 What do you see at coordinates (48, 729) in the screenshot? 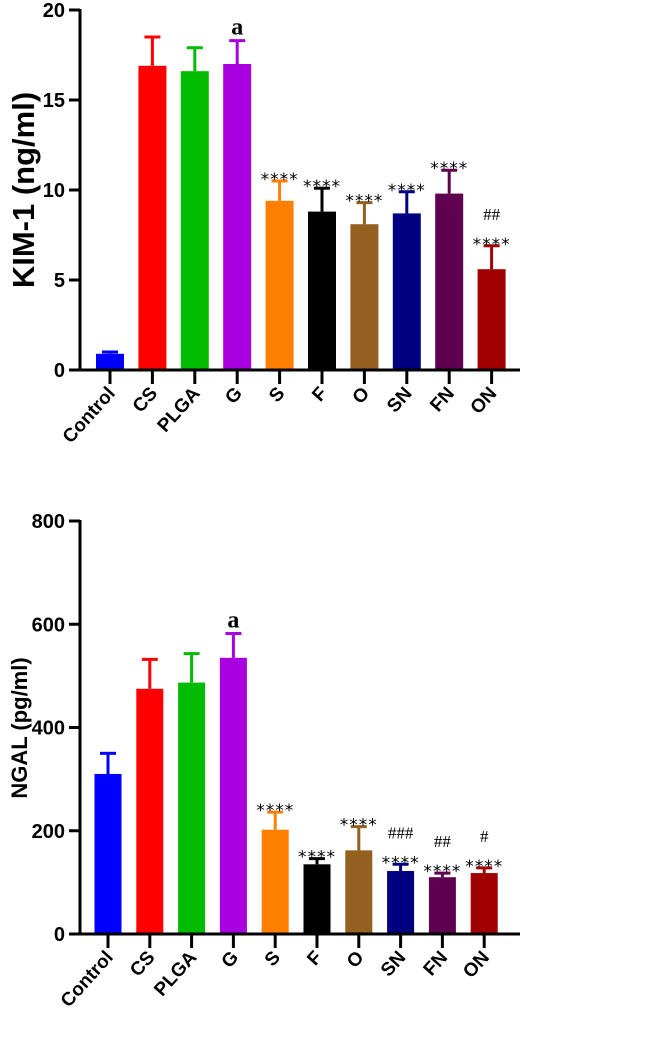
I see `y-tick-label: 400` at bounding box center [48, 729].